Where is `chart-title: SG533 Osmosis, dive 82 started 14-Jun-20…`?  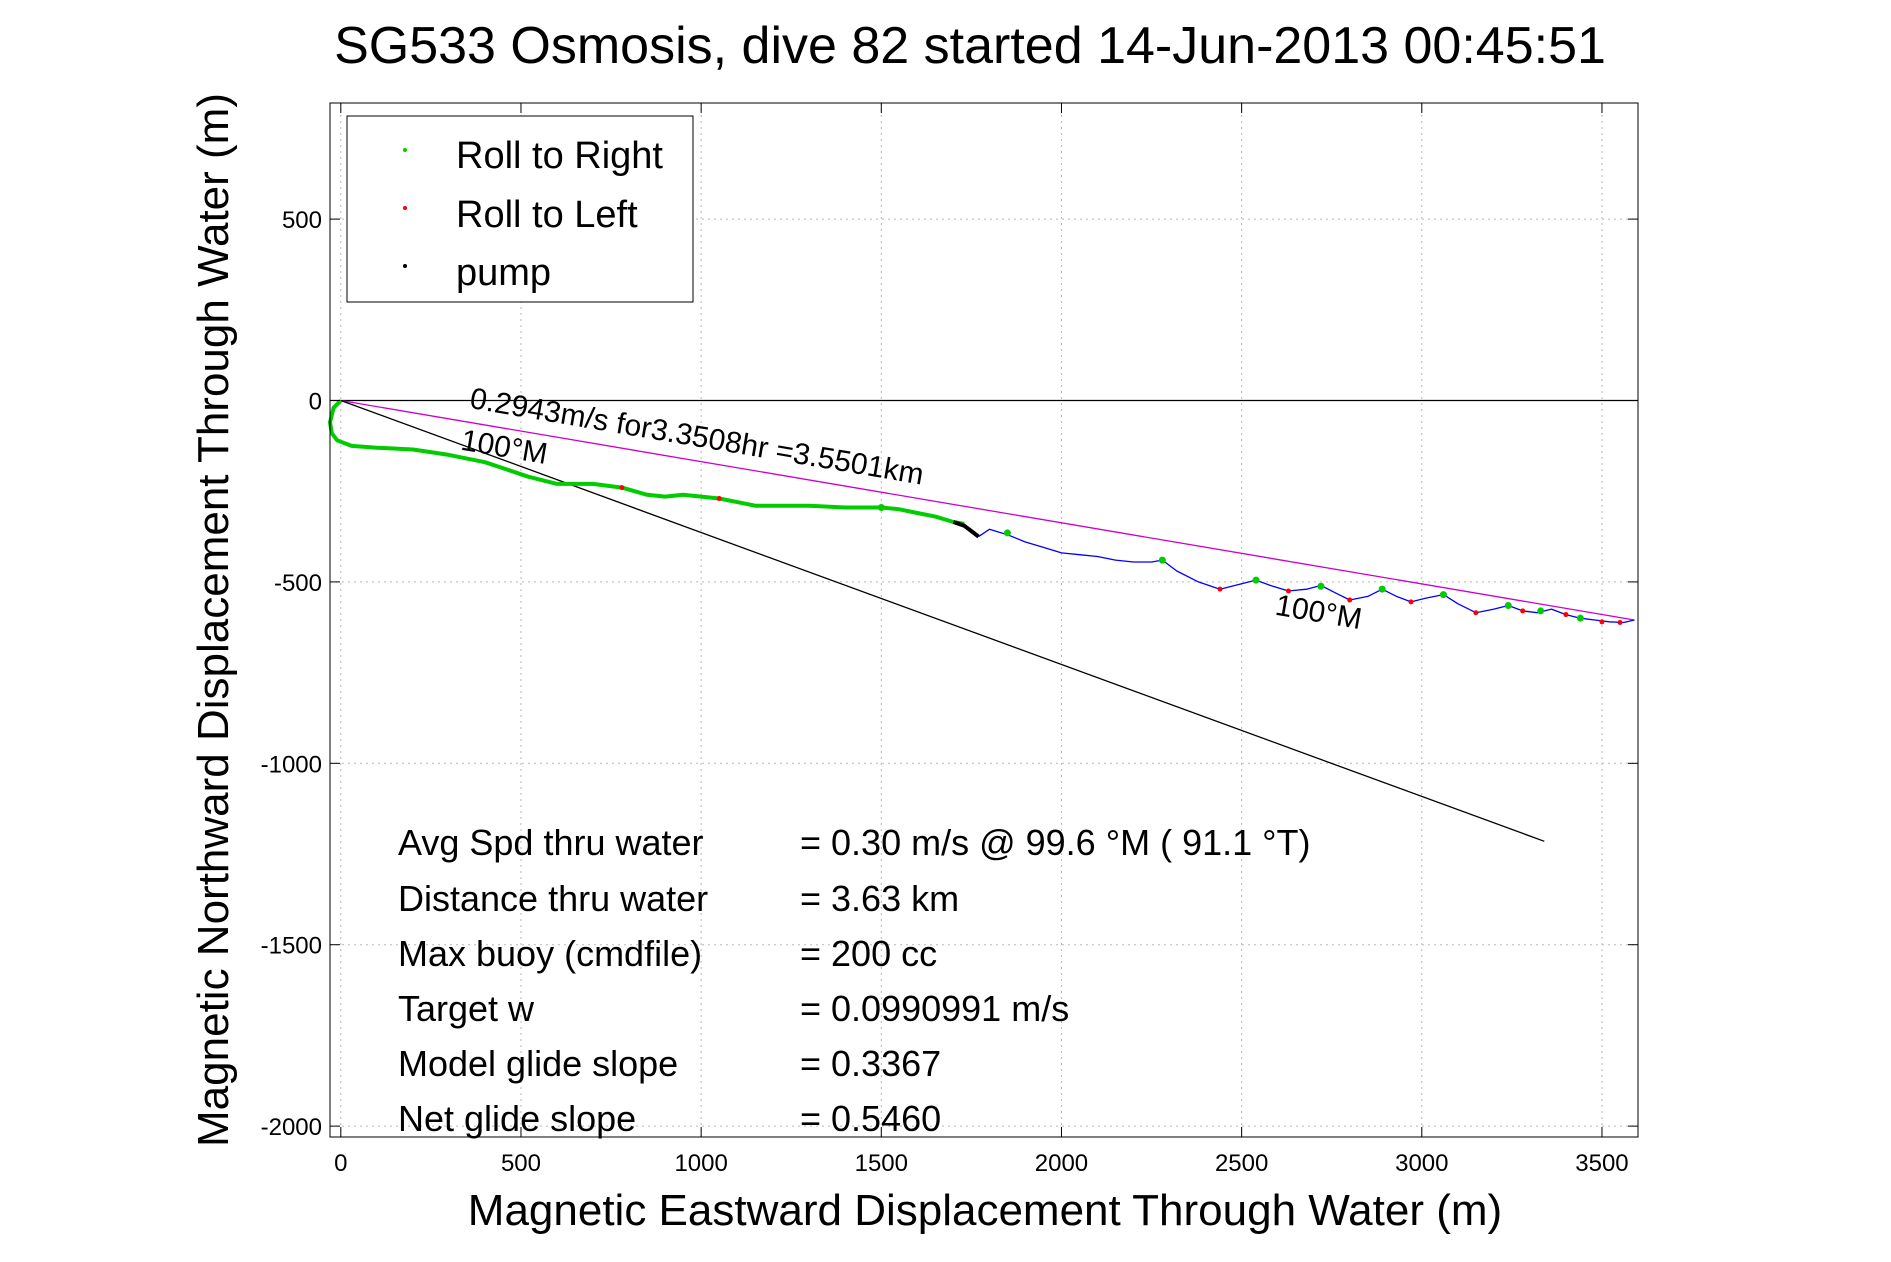
chart-title: SG533 Osmosis, dive 82 started 14-Jun-20… is located at coordinates (970, 46).